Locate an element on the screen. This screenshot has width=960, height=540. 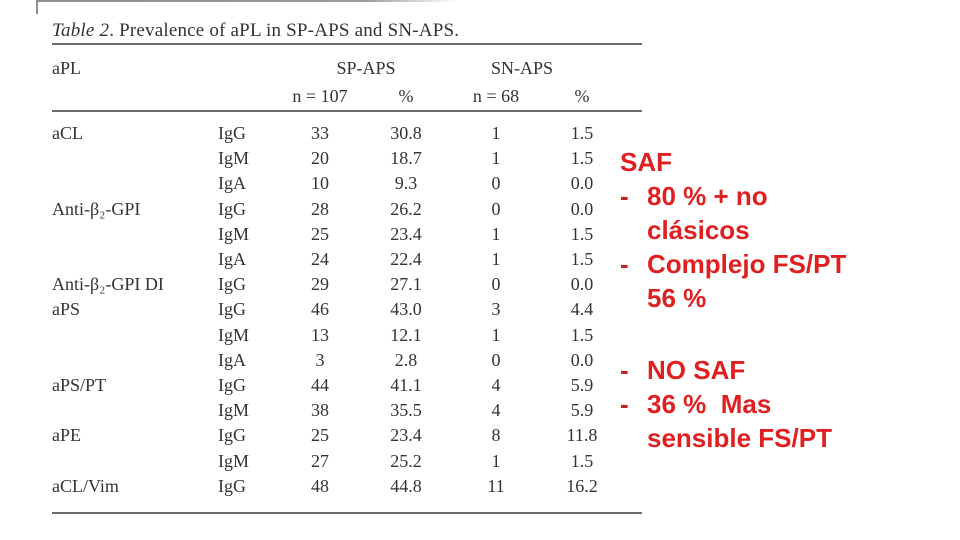
table-row: IgA 10 9.3 0 0.0 is located at coordinates (347, 183).